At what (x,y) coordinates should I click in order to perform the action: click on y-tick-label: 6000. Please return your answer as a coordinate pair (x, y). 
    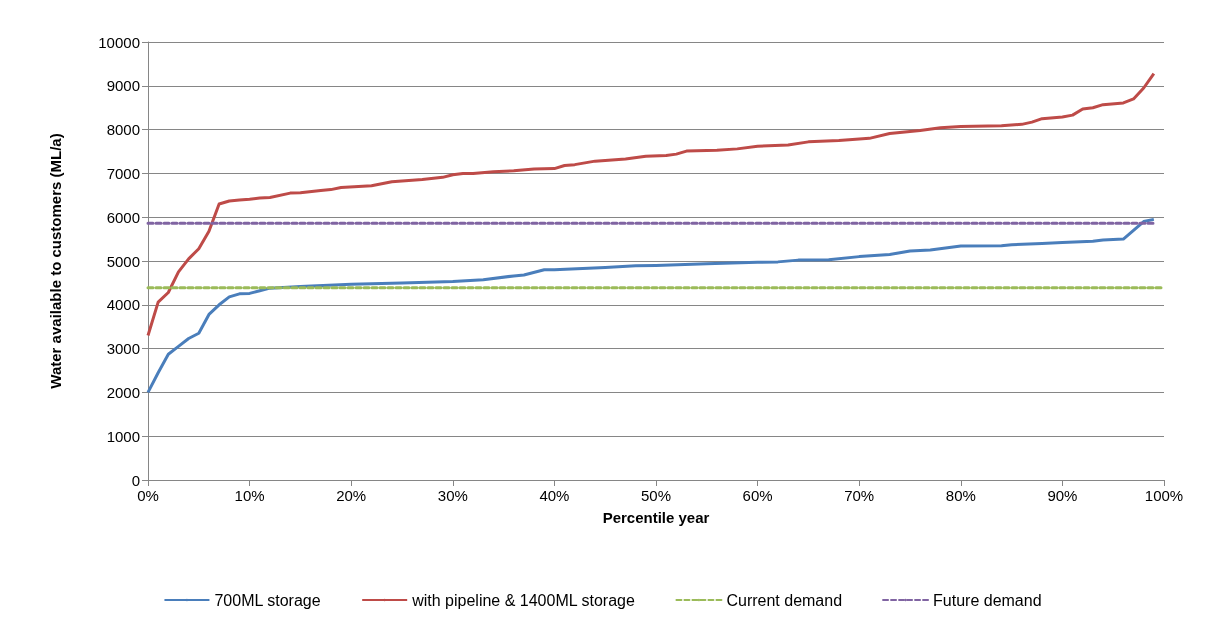
    Looking at the image, I should click on (123, 217).